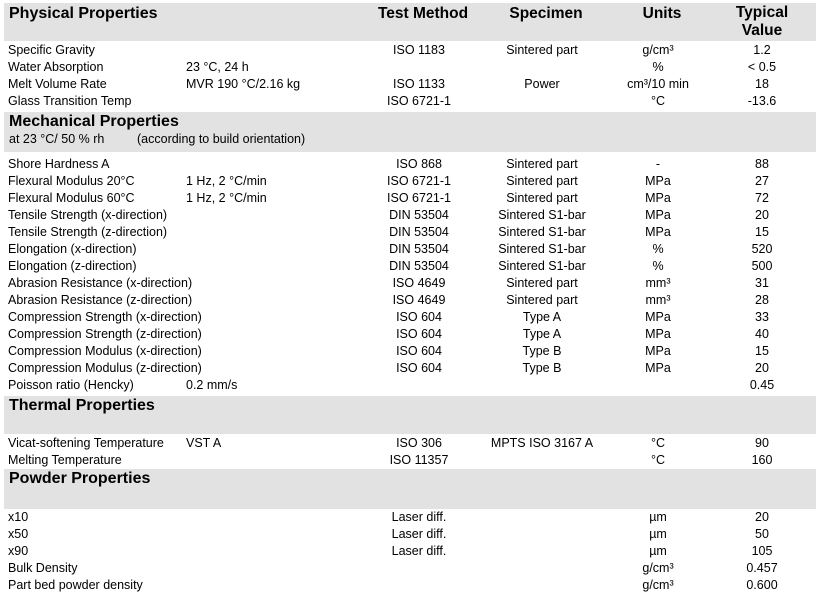  I want to click on section-subtitle: at 23 °C/ 50 % rh, so click(57, 139).